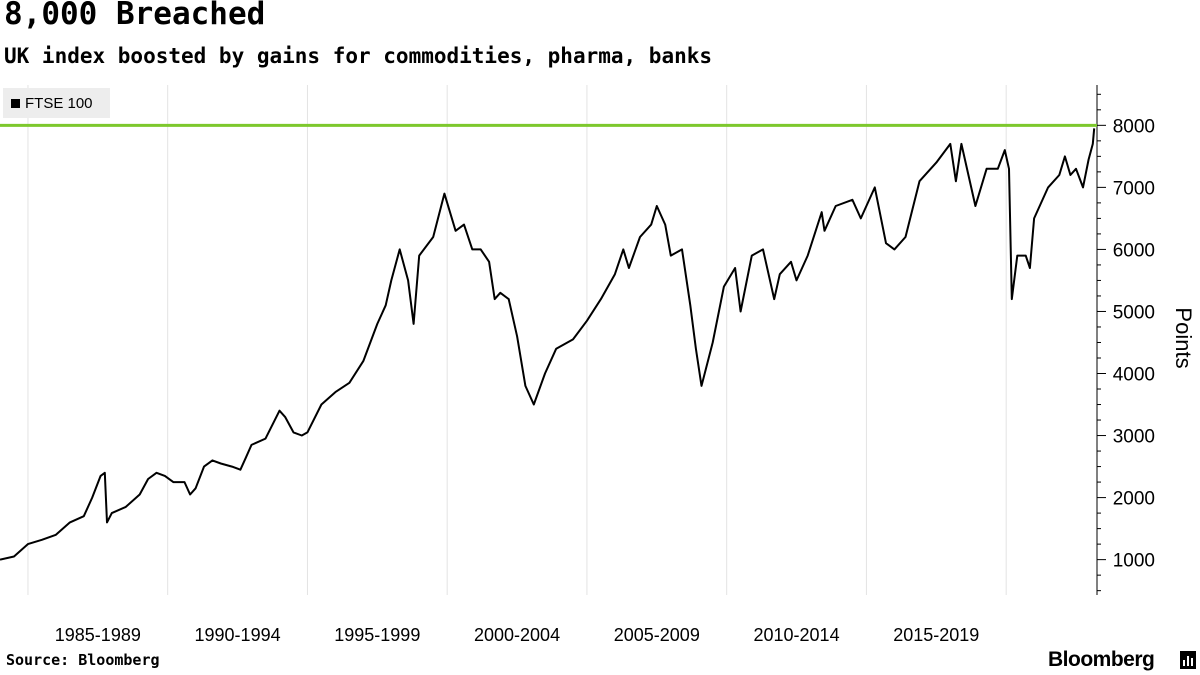 Image resolution: width=1200 pixels, height=675 pixels. I want to click on x-tick-label: 2005-2009, so click(657, 635).